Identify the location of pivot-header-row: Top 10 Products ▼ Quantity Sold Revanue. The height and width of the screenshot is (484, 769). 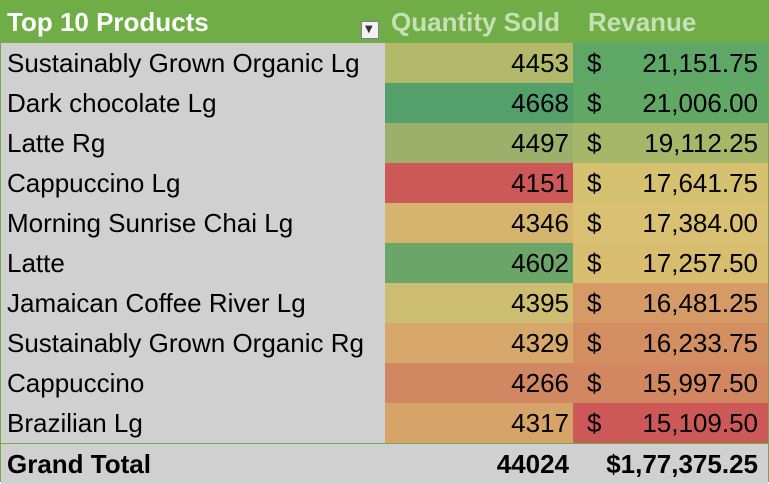
(384, 22).